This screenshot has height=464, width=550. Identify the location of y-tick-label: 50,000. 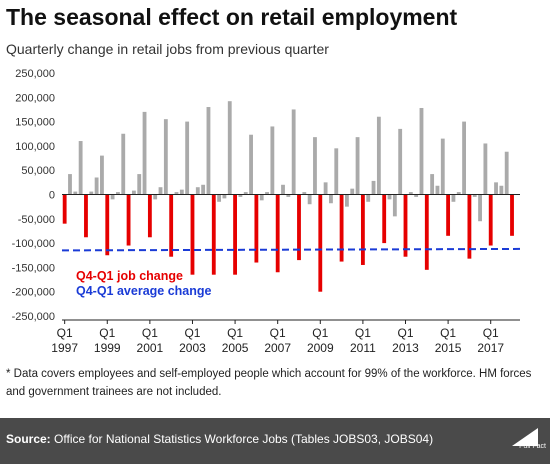
(38, 171).